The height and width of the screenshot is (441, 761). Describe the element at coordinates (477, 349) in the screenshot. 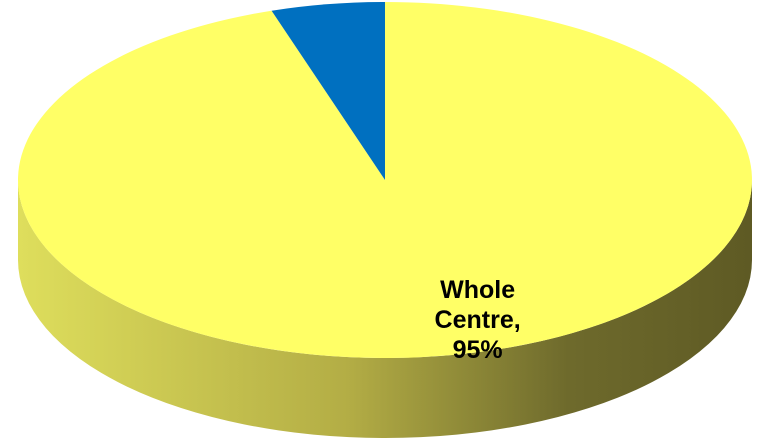

I see `data-label-value: 95%` at that location.